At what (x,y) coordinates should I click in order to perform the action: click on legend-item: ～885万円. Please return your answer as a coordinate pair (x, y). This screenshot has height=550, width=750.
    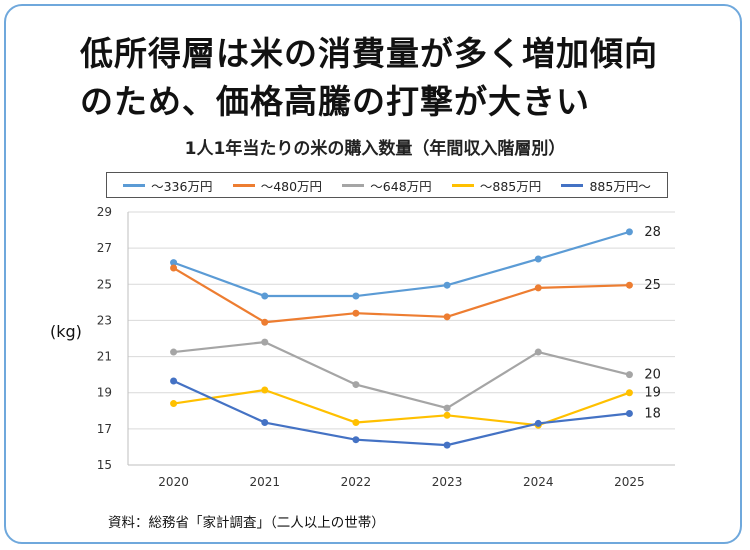
    Looking at the image, I should click on (496, 185).